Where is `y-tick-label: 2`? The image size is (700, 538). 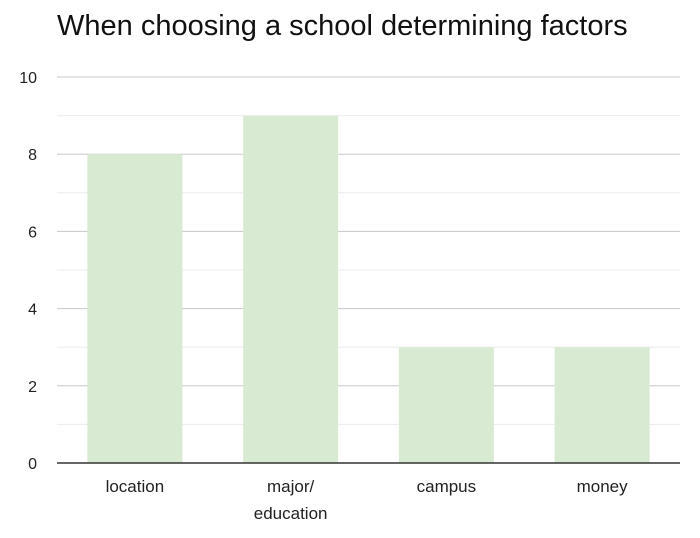 y-tick-label: 2 is located at coordinates (32, 387).